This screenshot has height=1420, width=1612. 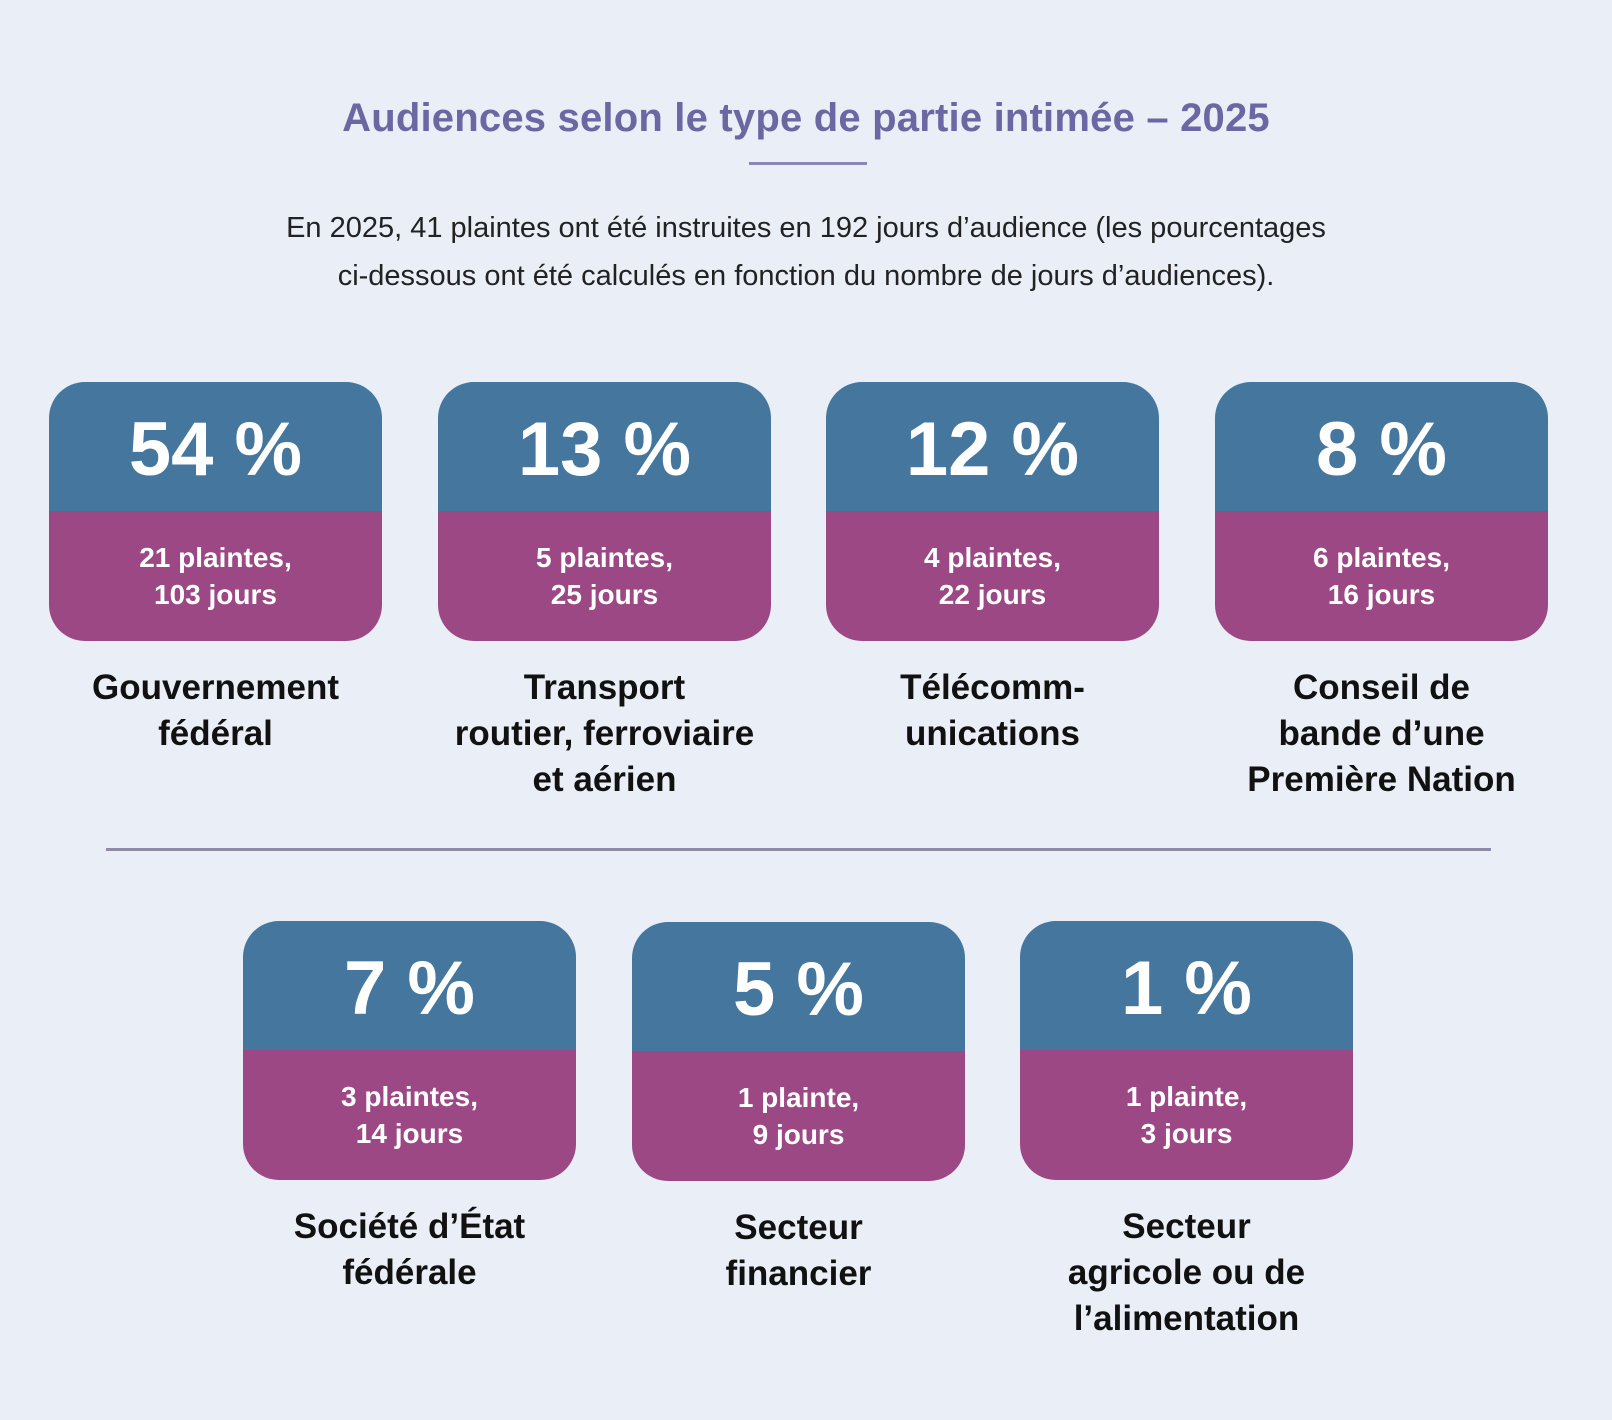 I want to click on stat-card-financial-sector: 5 % 1 plainte, 9 jours Secteur financier, so click(x=798, y=1109).